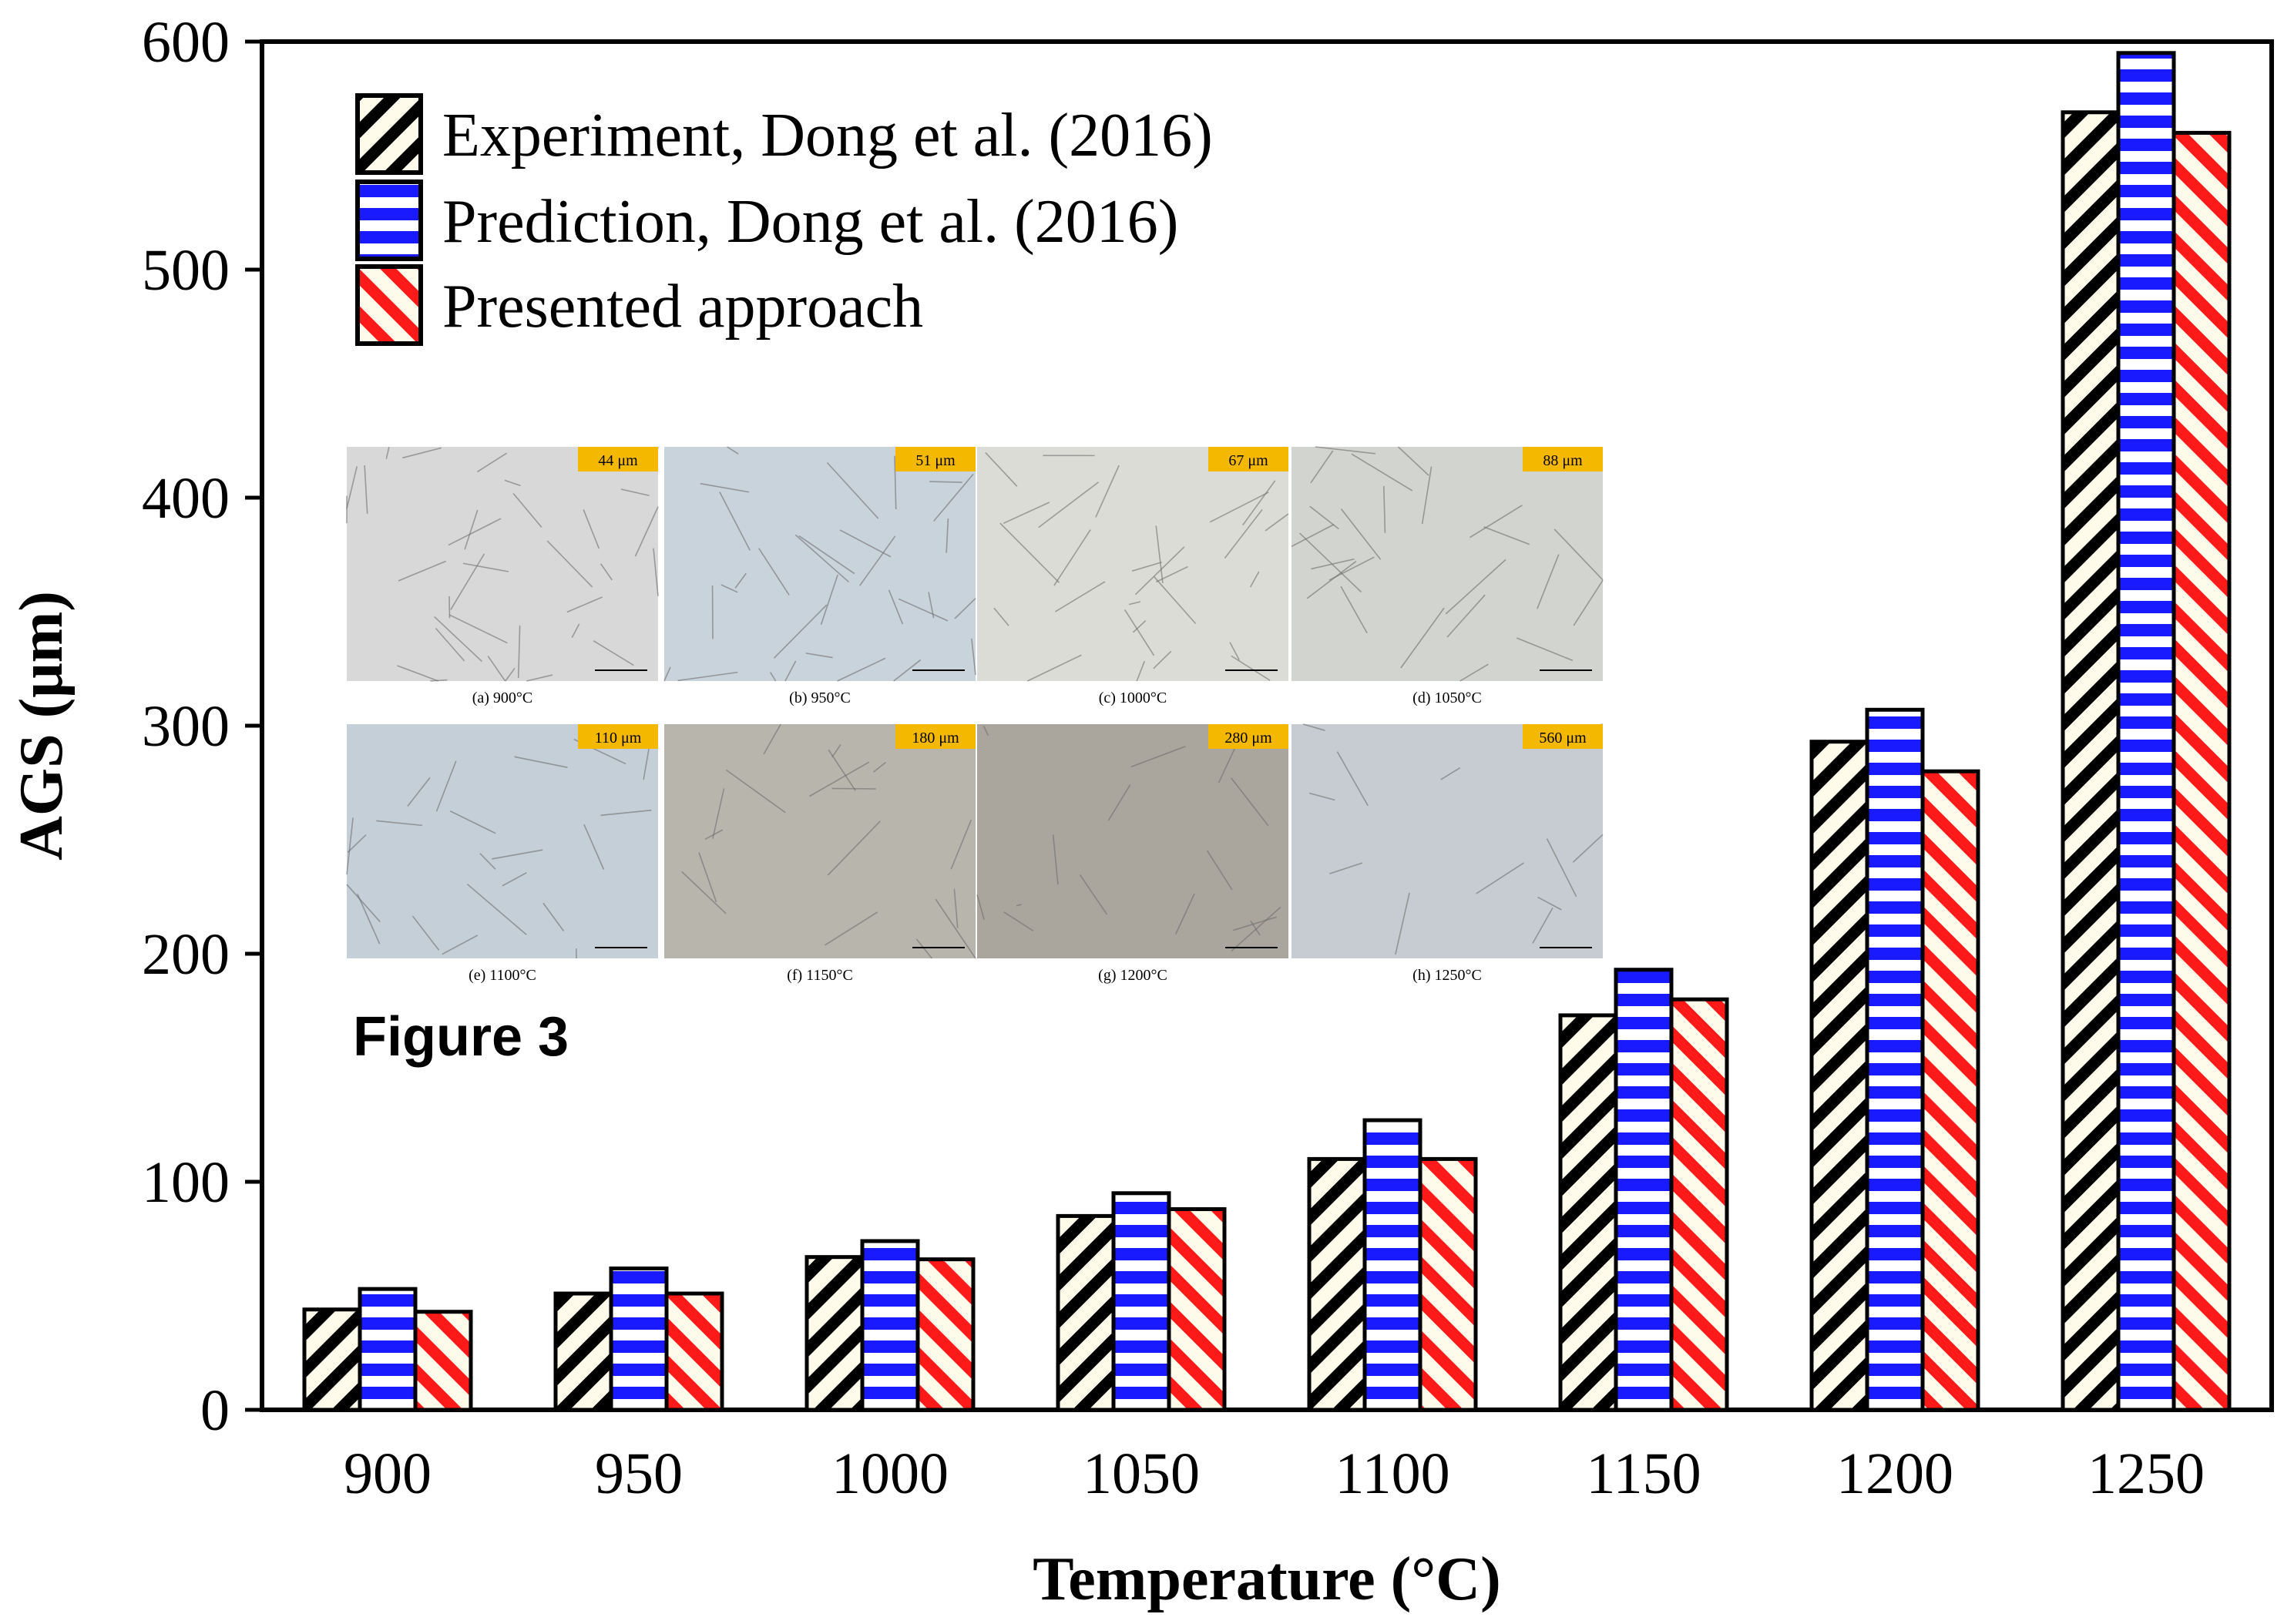  I want to click on presented-bar, so click(945, 1334).